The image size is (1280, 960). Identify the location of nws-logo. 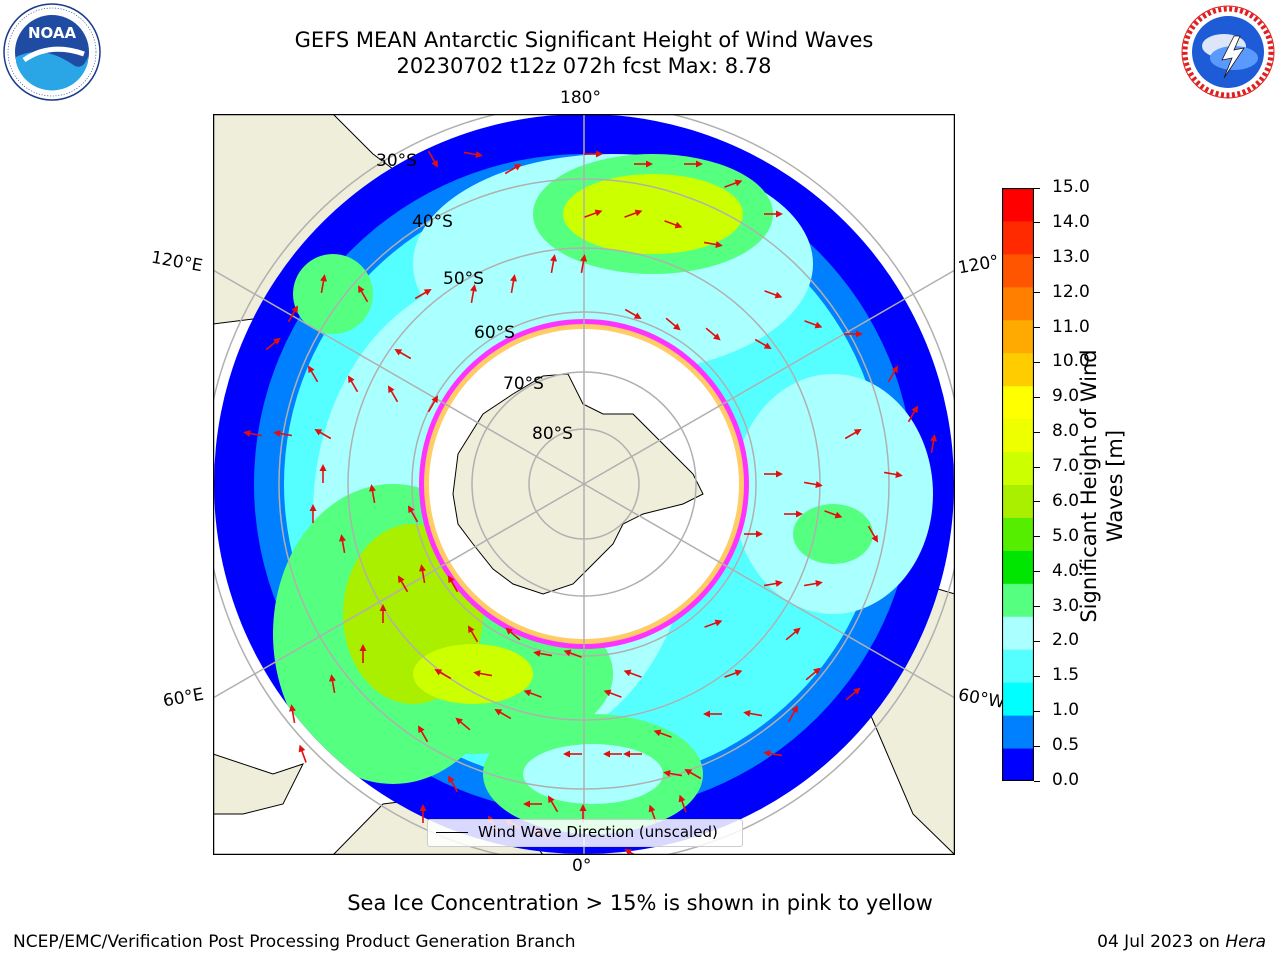
(1228, 52).